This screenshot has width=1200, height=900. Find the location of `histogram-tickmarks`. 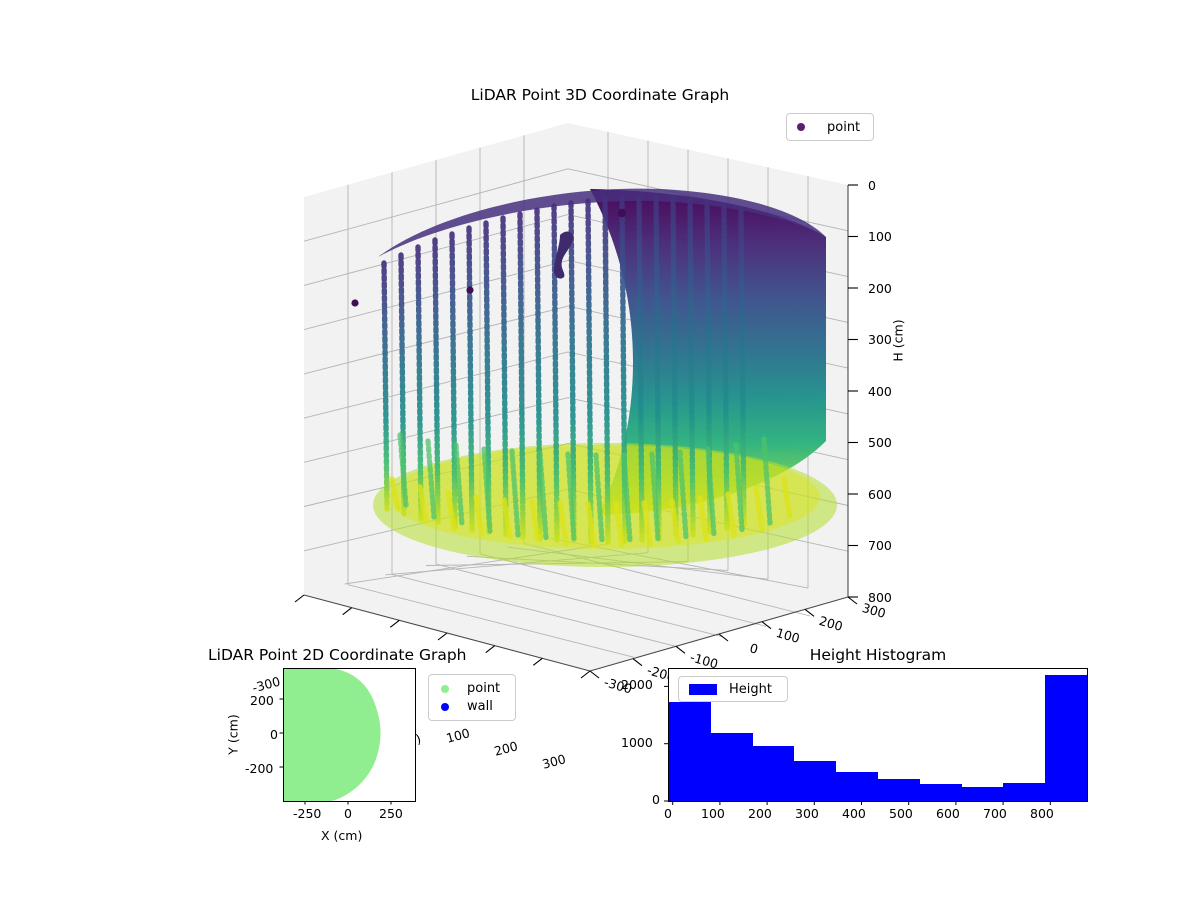

histogram-tickmarks is located at coordinates (857, 745).